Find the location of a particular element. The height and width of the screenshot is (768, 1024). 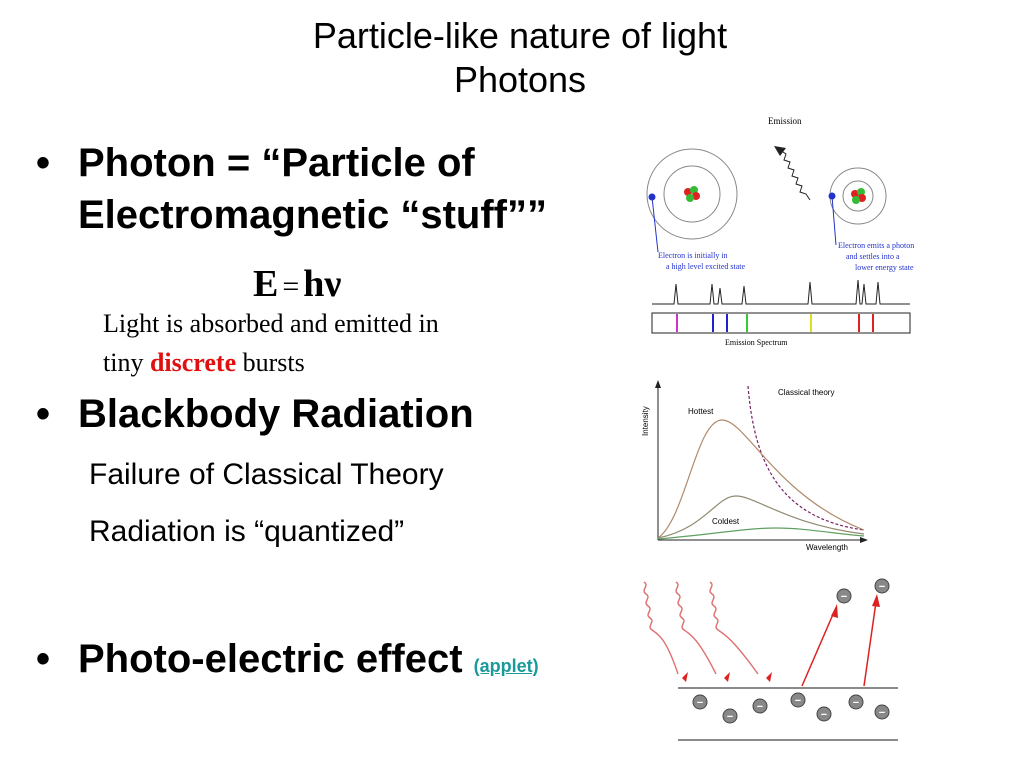

equation-e: E is located at coordinates (266, 284).